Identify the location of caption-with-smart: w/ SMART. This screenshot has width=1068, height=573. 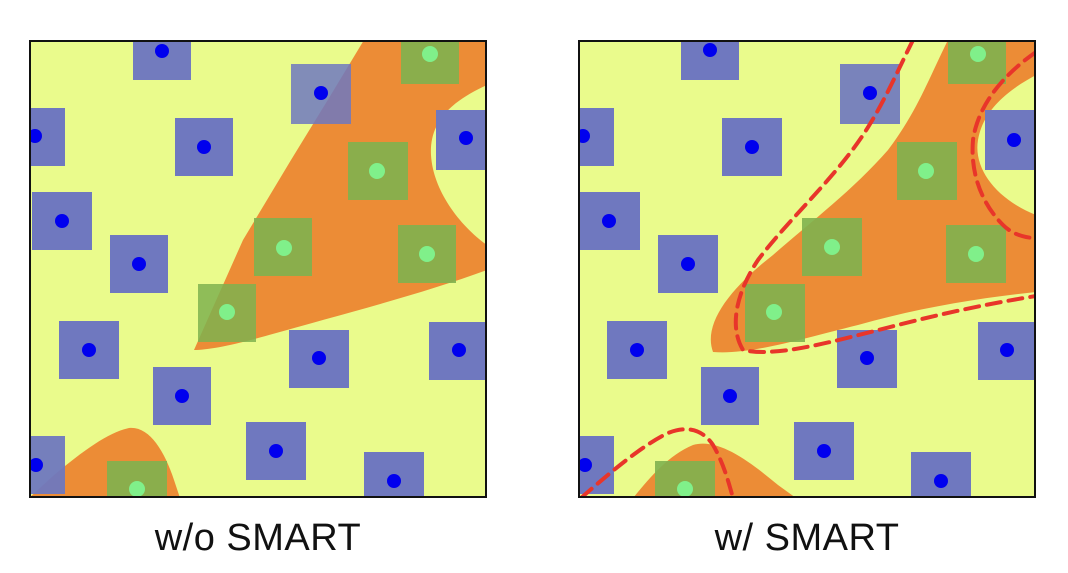
(807, 538).